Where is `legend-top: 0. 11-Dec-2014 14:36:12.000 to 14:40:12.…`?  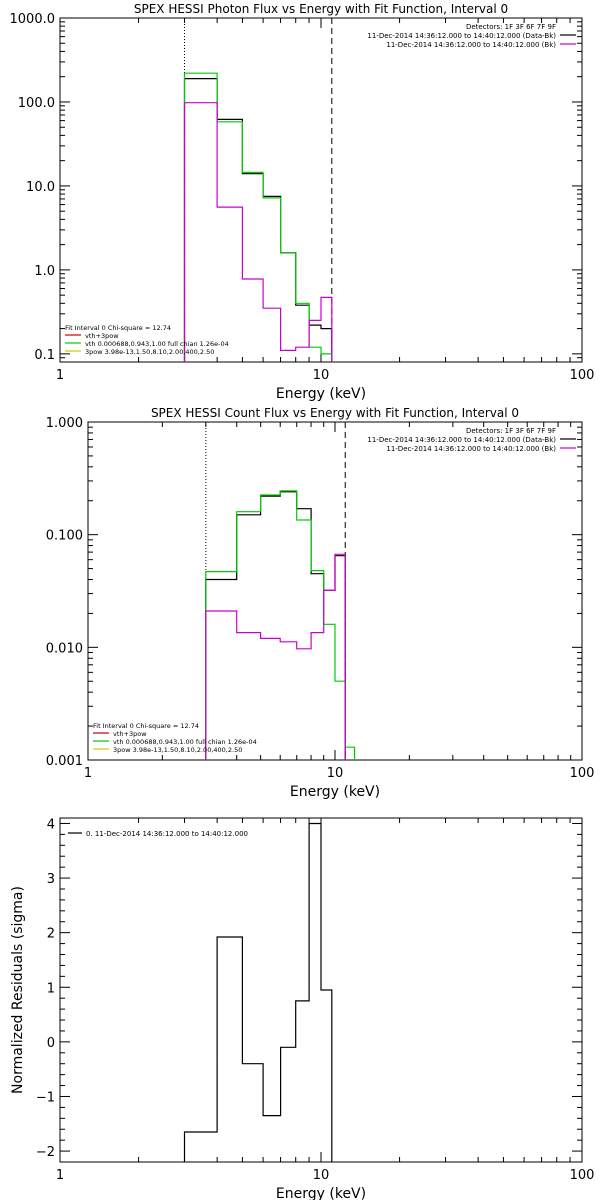 legend-top: 0. 11-Dec-2014 14:36:12.000 to 14:40:12.… is located at coordinates (158, 834).